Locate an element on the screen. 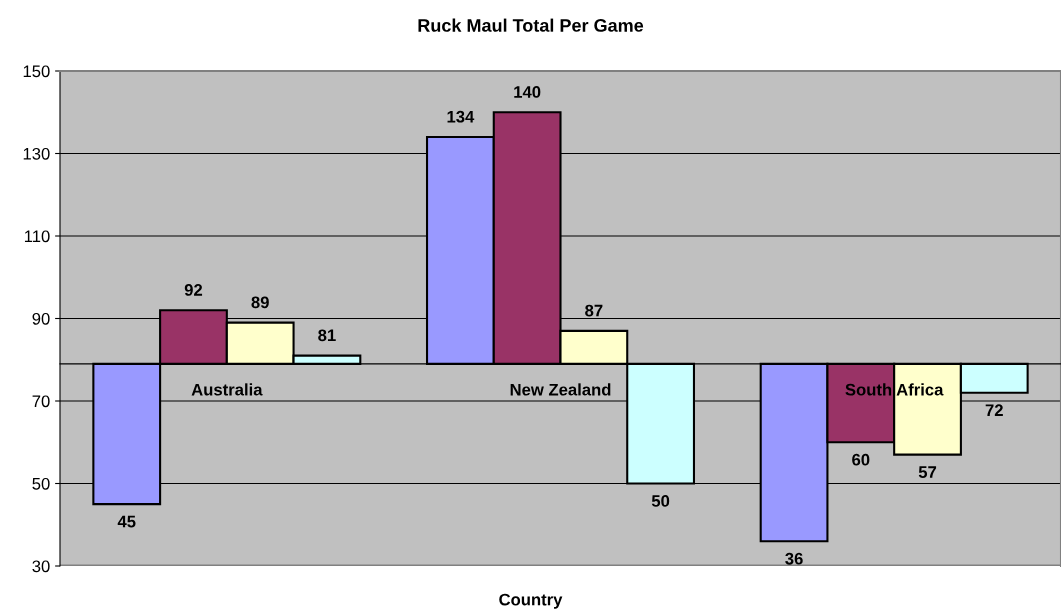 The height and width of the screenshot is (610, 1061). data-label: 36 is located at coordinates (794, 558).